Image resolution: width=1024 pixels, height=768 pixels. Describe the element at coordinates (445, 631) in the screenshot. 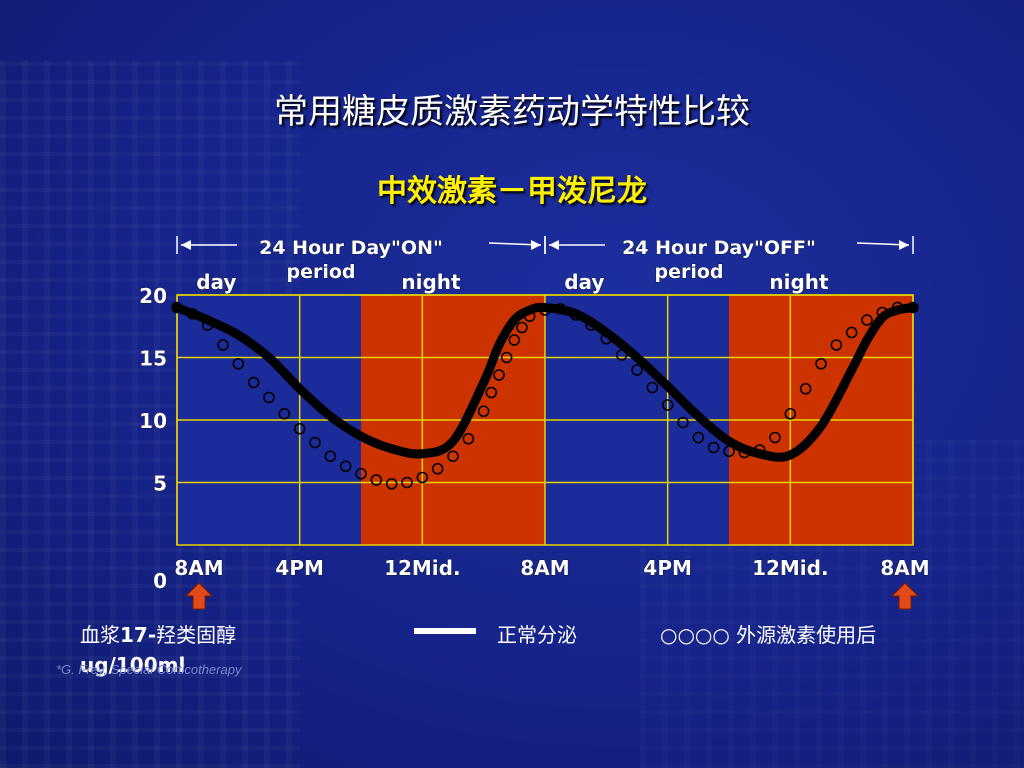

I see `legend-solid-line-swatch` at that location.